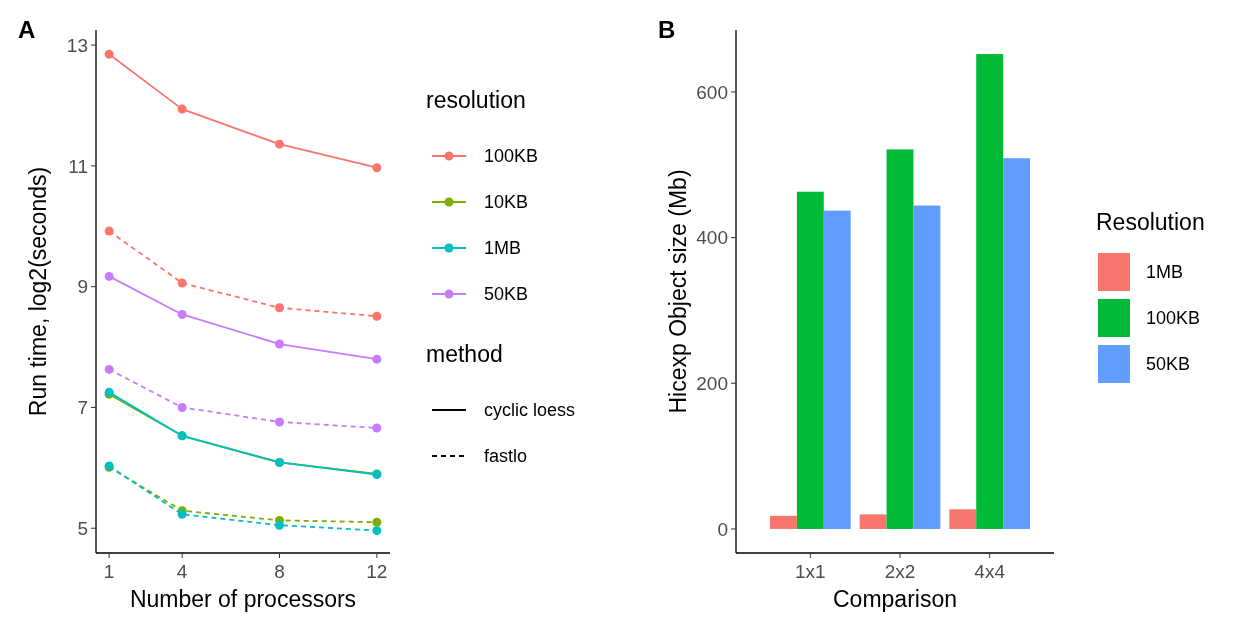  What do you see at coordinates (377, 571) in the screenshot?
I see `x-tick-label: 12` at bounding box center [377, 571].